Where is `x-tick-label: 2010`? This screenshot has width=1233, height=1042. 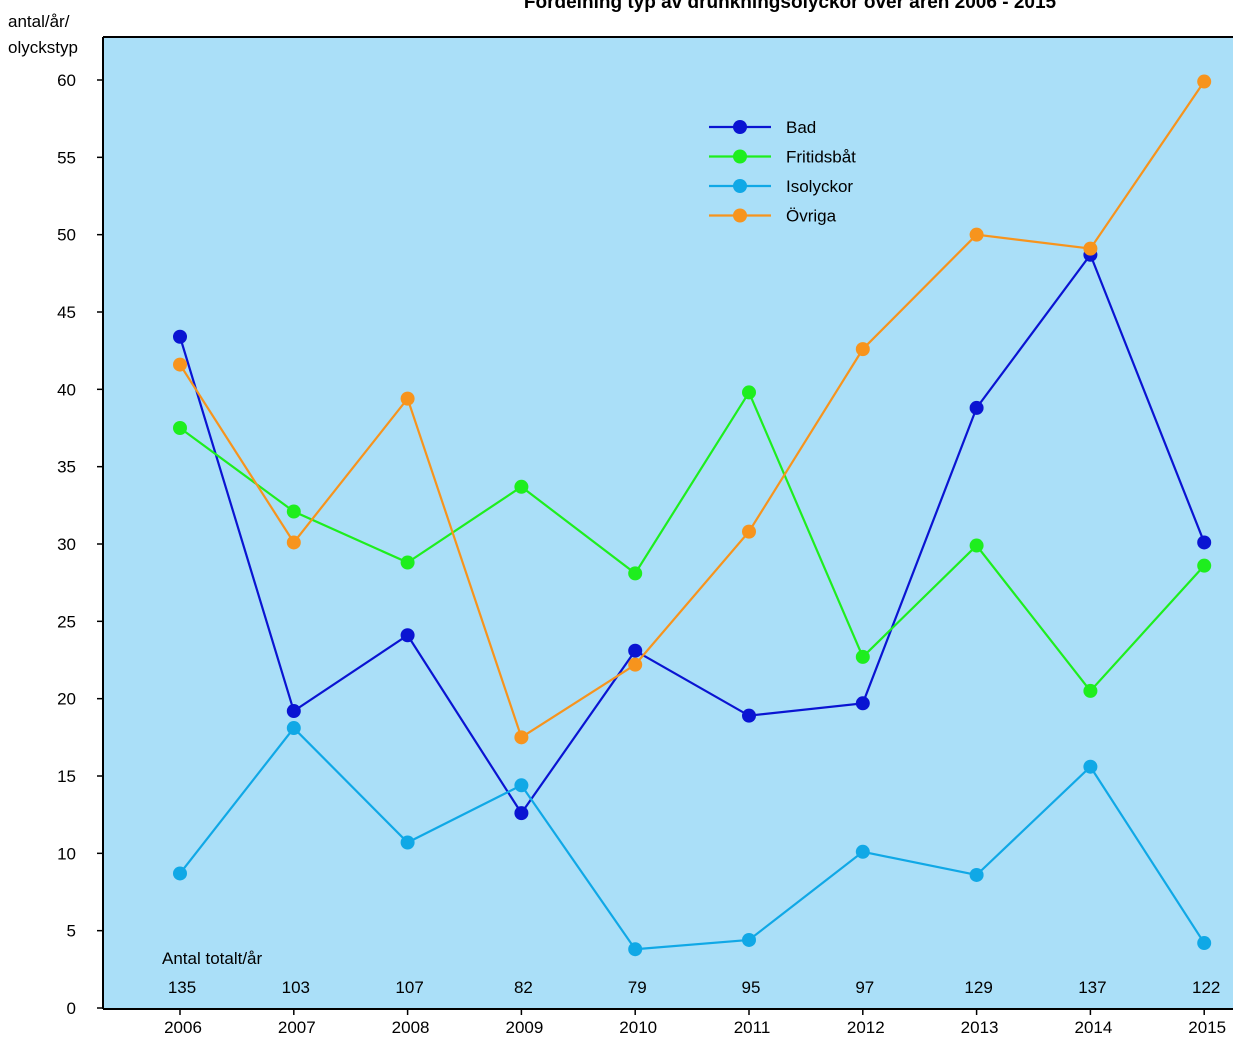
x-tick-label: 2010 is located at coordinates (638, 1027).